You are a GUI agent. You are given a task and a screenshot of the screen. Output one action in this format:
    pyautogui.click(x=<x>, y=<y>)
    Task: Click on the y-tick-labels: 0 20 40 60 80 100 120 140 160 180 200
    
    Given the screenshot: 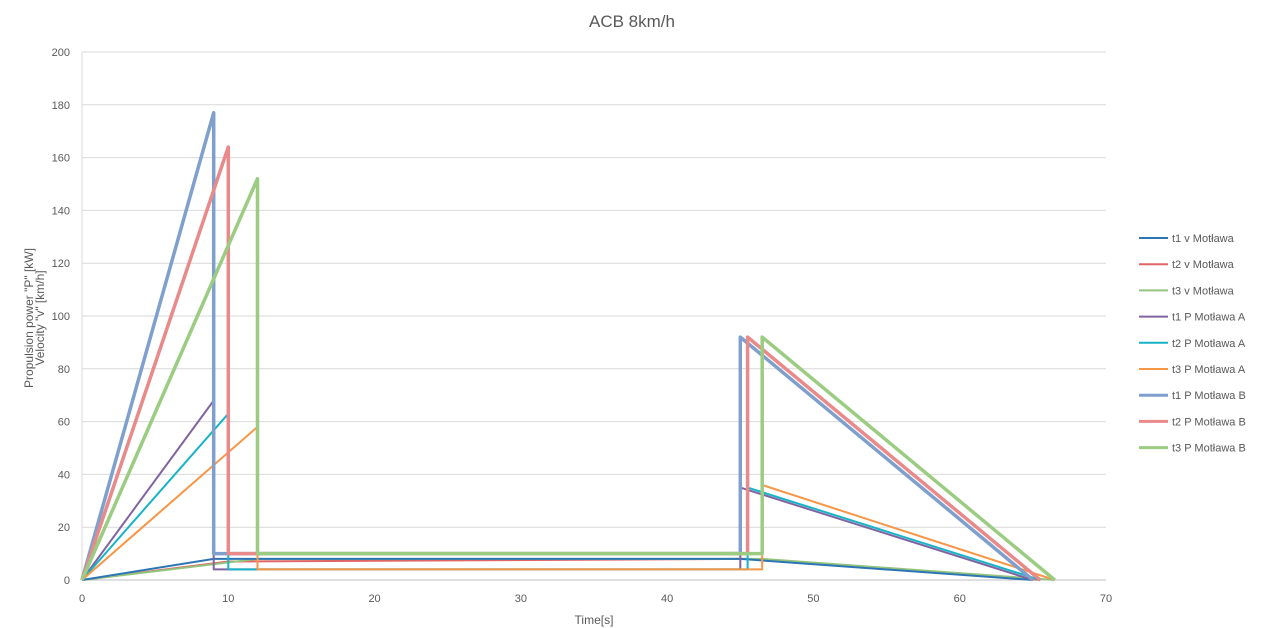 What is the action you would take?
    pyautogui.click(x=61, y=317)
    